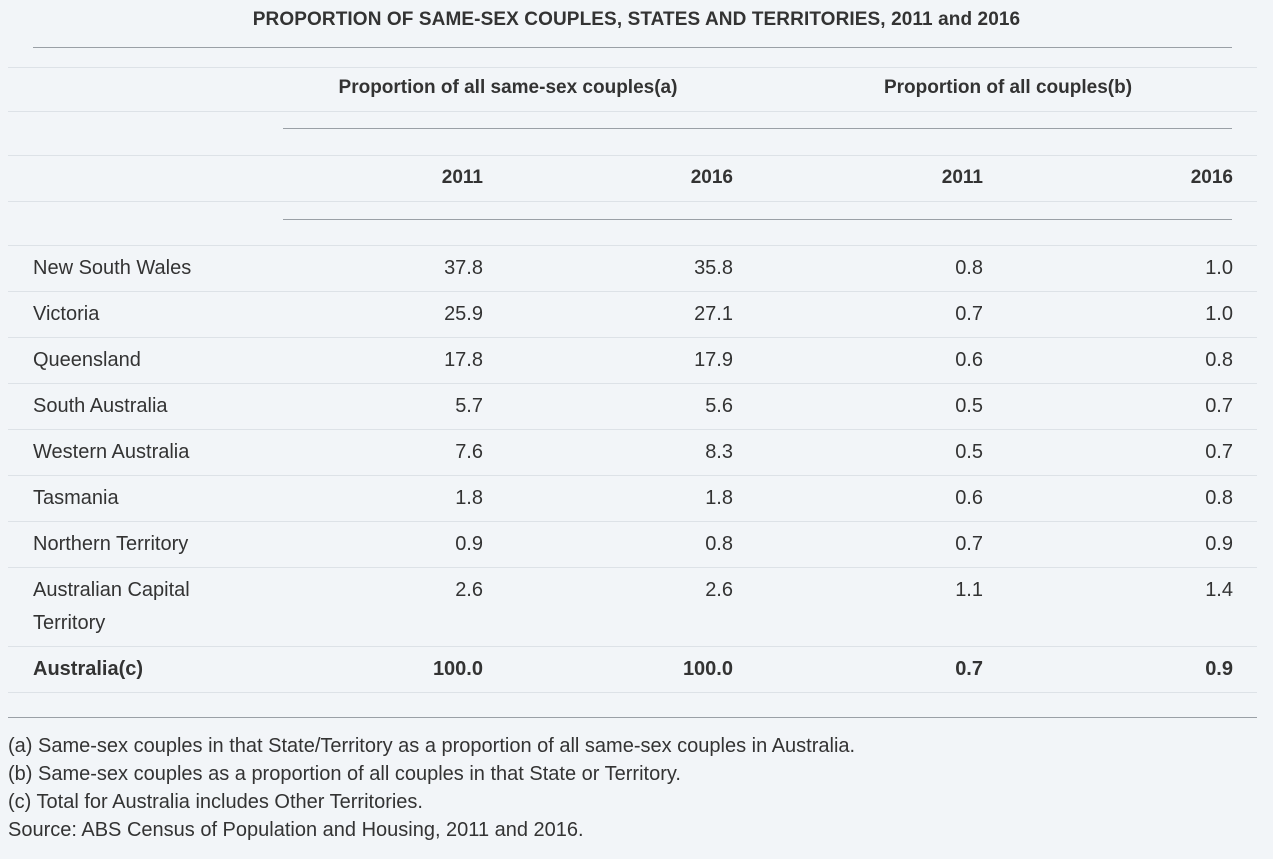  What do you see at coordinates (66, 314) in the screenshot?
I see `row-label-victoria: Victoria` at bounding box center [66, 314].